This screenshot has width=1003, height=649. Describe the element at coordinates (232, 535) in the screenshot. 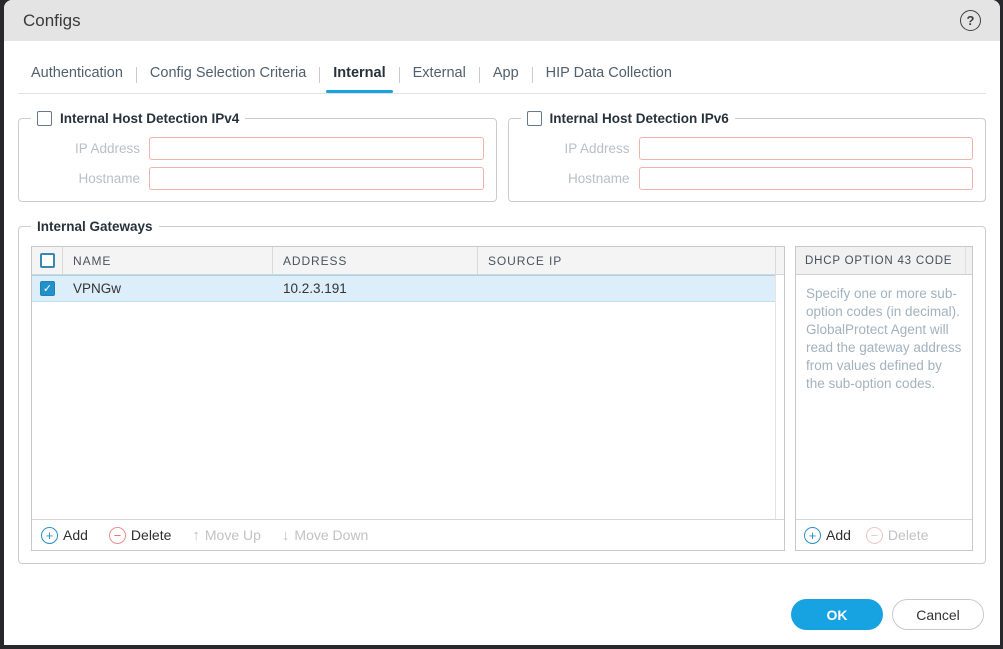

I see `move-up-label: Move Up` at that location.